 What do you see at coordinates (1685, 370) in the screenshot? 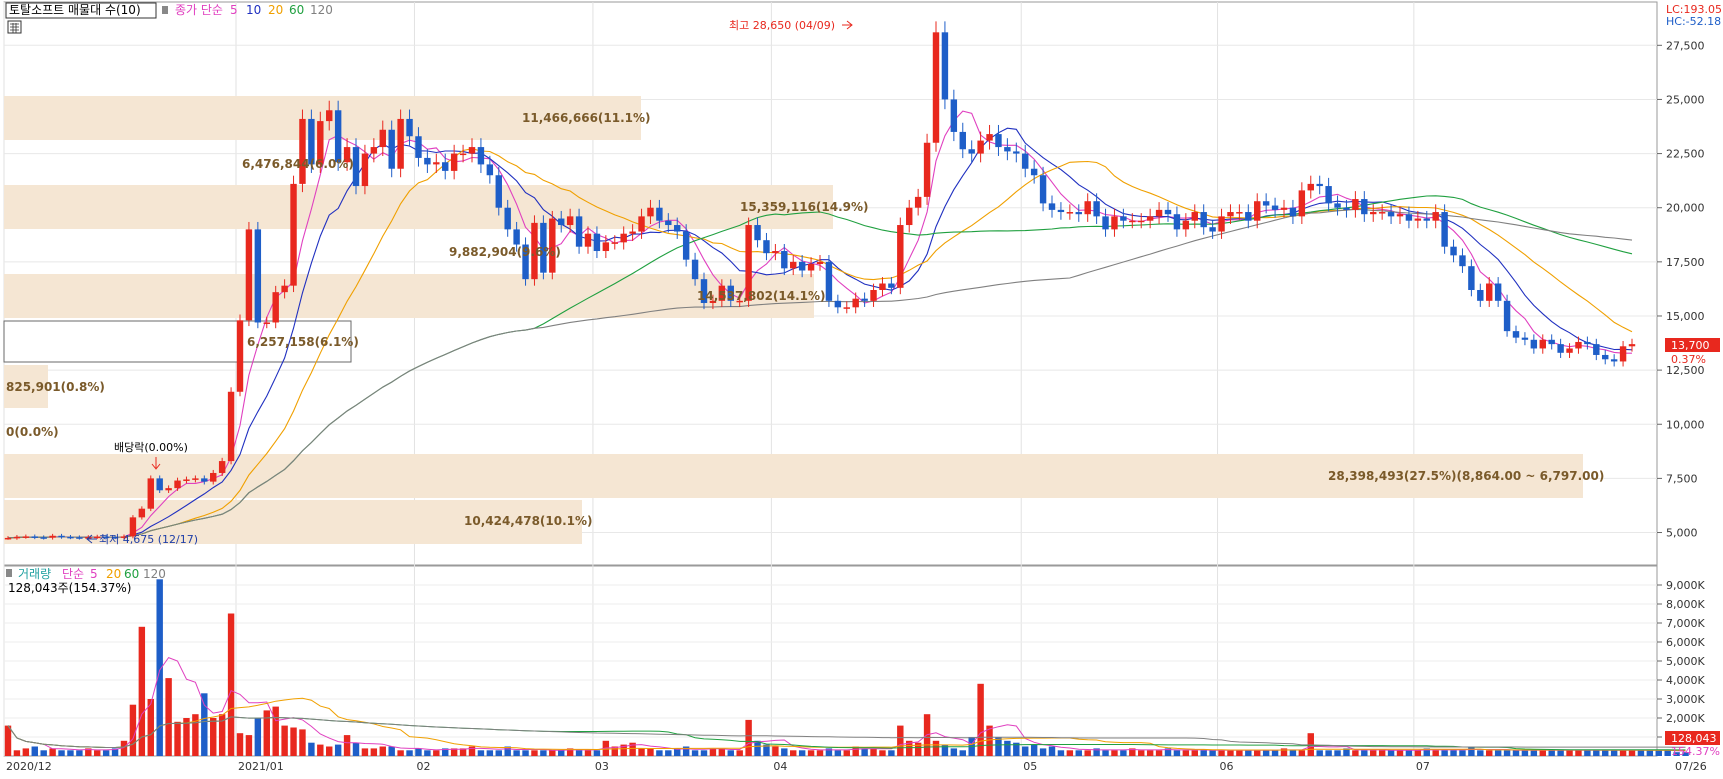
I see `price-tick-label: 12,500` at bounding box center [1685, 370].